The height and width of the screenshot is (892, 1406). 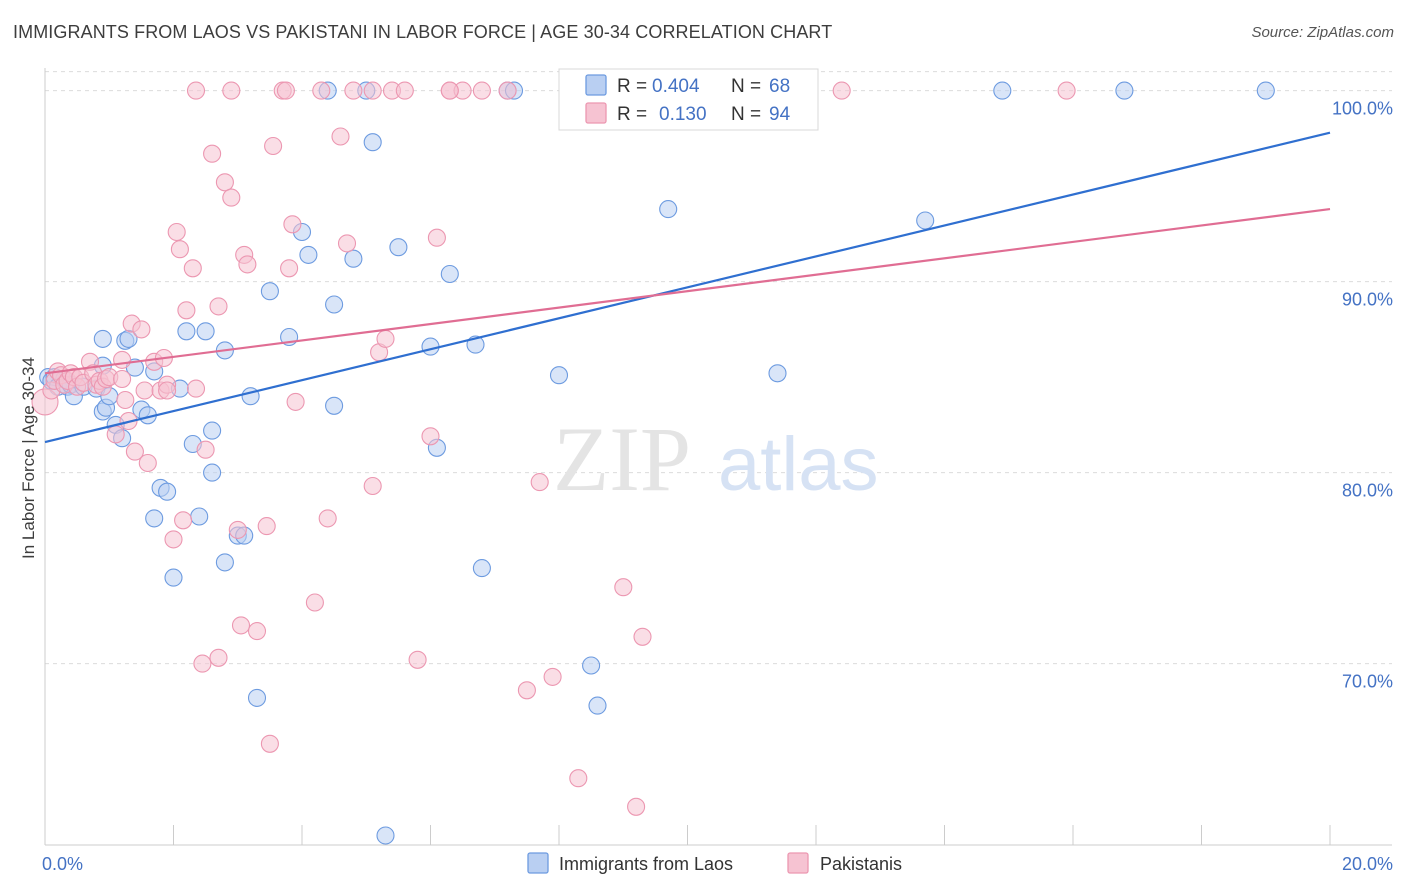 I want to click on series-legend: Immigrants from Laos Pakistanis, so click(x=714, y=863).